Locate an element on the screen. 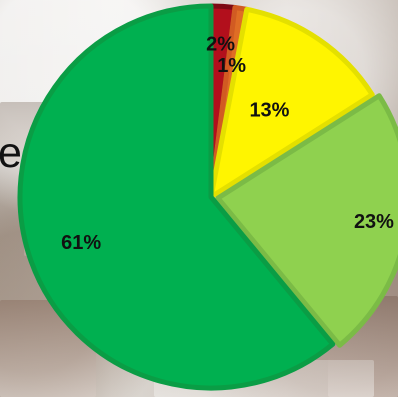 This screenshot has width=398, height=397. pie-label-3: 13% is located at coordinates (269, 110).